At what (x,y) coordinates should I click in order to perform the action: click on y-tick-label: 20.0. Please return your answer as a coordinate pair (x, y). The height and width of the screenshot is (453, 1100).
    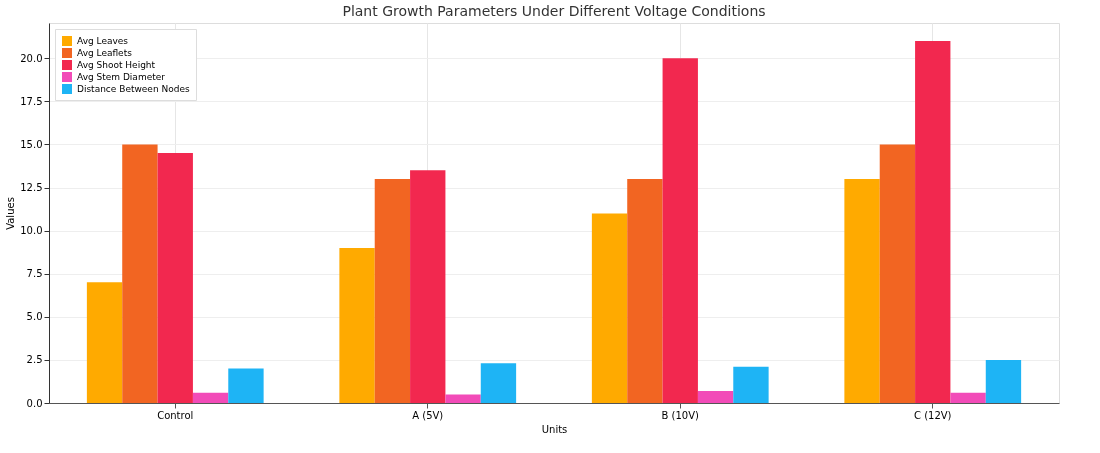
    Looking at the image, I should click on (31, 58).